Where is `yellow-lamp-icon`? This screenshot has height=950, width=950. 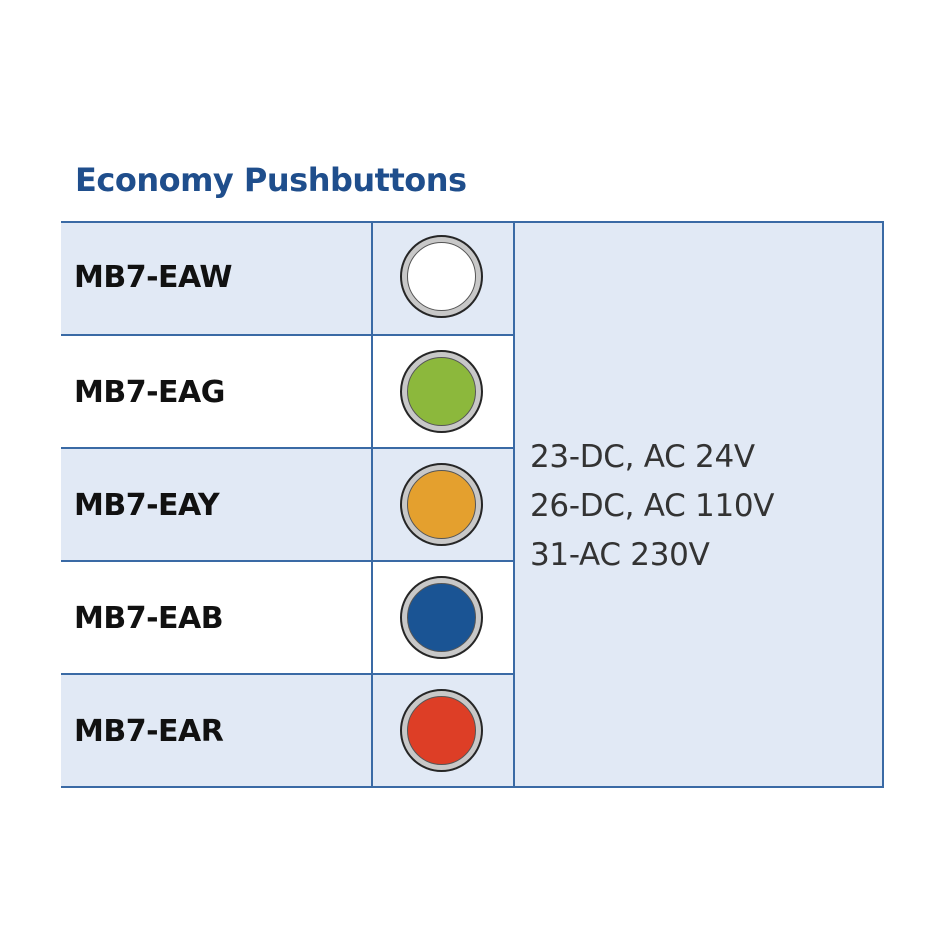 yellow-lamp-icon is located at coordinates (441, 504).